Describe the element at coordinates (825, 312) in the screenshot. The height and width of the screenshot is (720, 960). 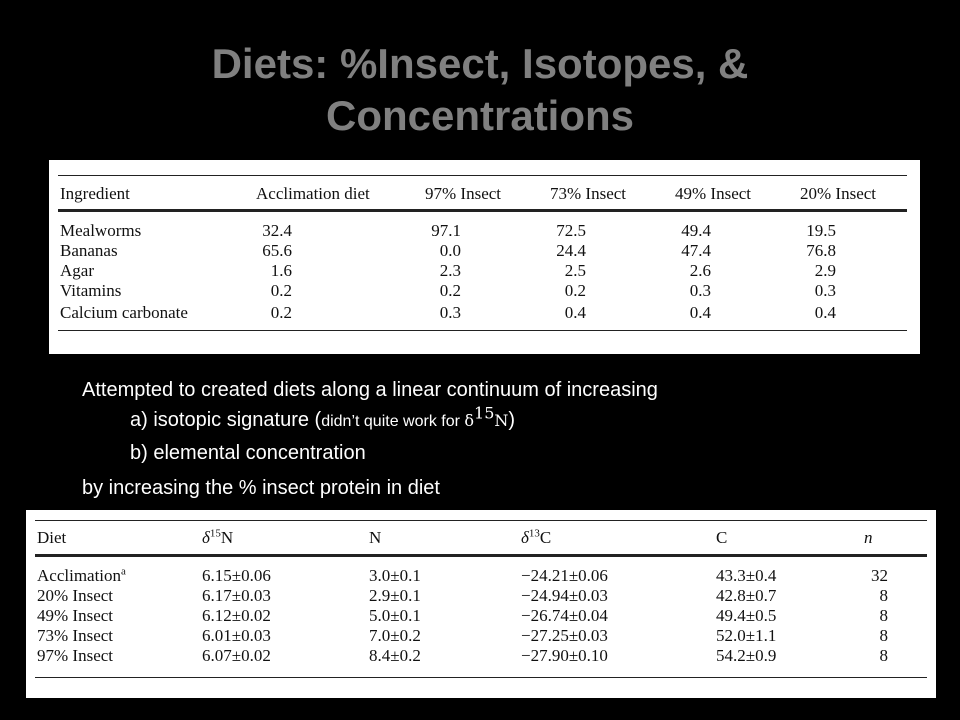
I see `cell-20: 0.4` at that location.